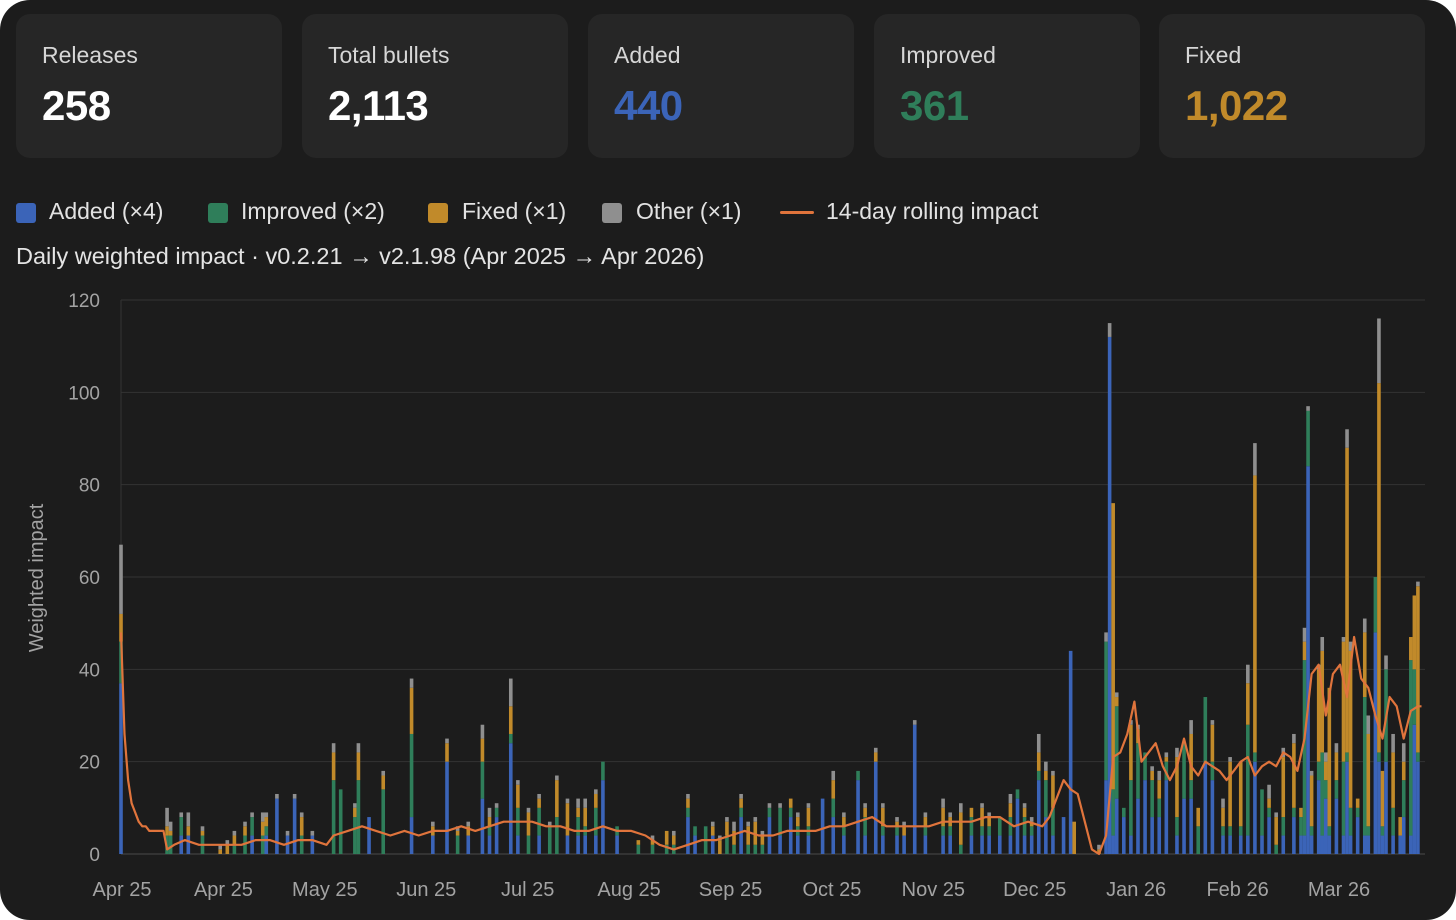  What do you see at coordinates (37, 577) in the screenshot?
I see `y-axis-title: Weighted impact` at bounding box center [37, 577].